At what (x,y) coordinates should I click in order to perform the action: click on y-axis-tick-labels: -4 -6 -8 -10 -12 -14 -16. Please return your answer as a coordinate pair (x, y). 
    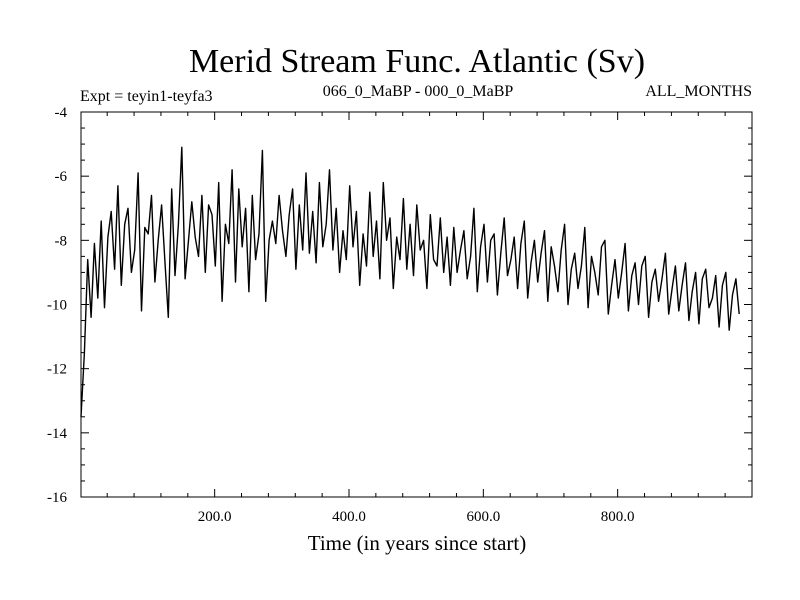
    Looking at the image, I should click on (57, 305).